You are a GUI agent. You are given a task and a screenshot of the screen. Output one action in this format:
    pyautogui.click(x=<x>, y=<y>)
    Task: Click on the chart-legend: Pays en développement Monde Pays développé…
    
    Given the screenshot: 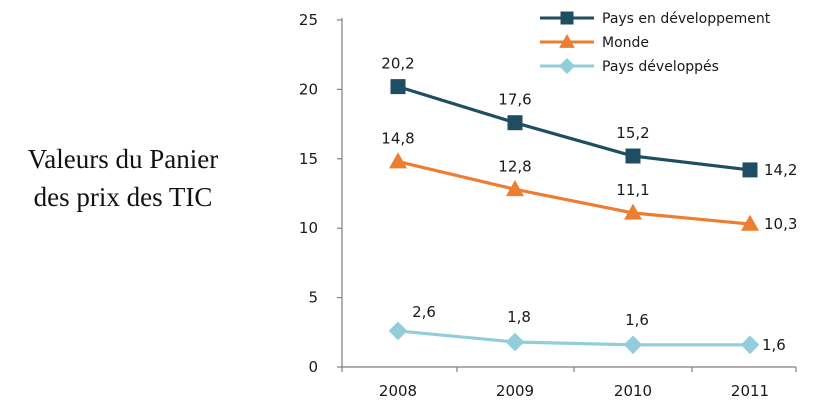 What is the action you would take?
    pyautogui.click(x=655, y=43)
    